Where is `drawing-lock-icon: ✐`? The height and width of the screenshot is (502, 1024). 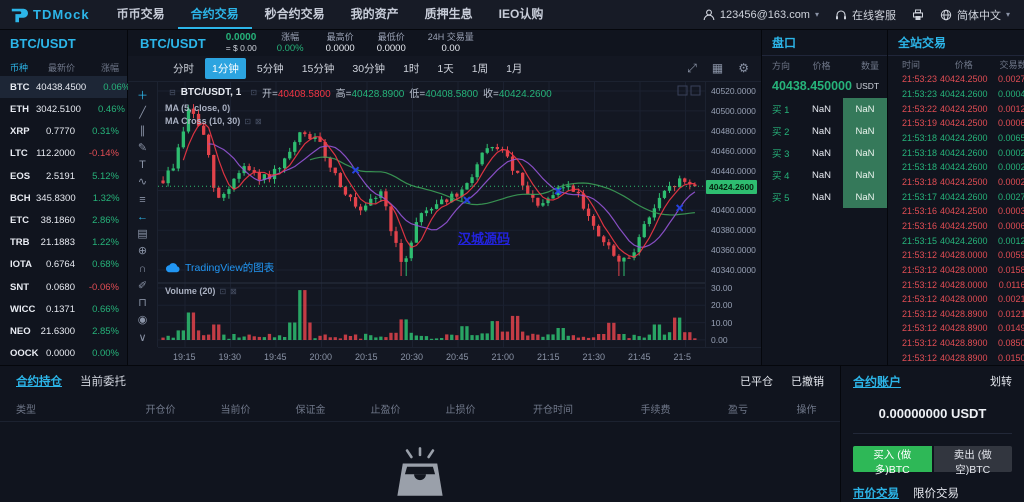 drawing-lock-icon: ✐ is located at coordinates (142, 285).